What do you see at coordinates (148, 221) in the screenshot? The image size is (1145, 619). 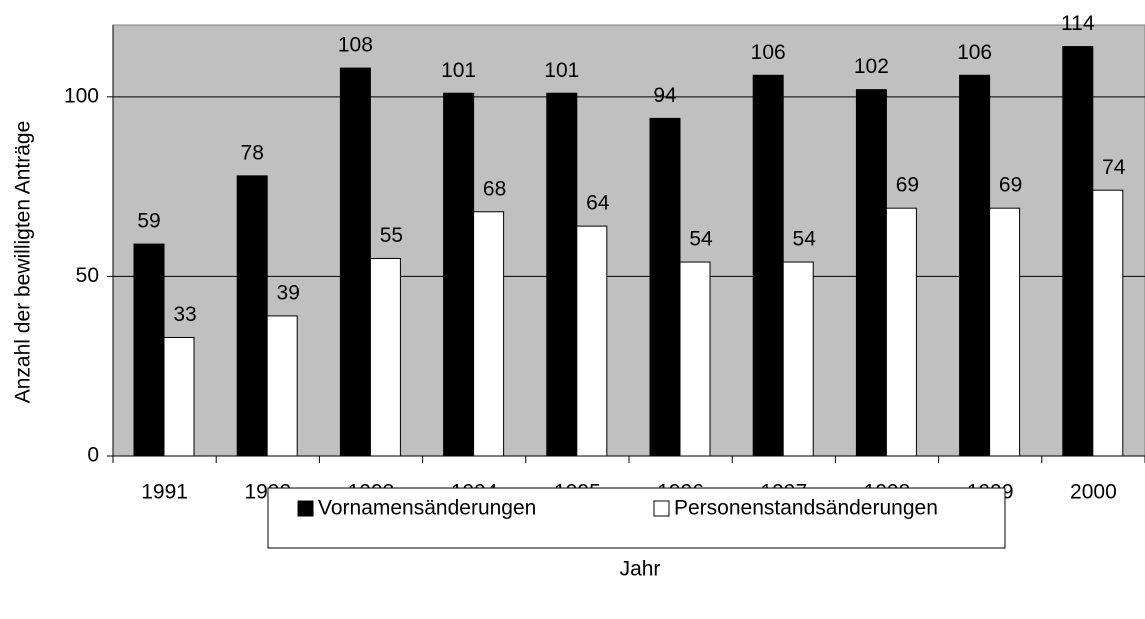 I see `data-label: 59` at bounding box center [148, 221].